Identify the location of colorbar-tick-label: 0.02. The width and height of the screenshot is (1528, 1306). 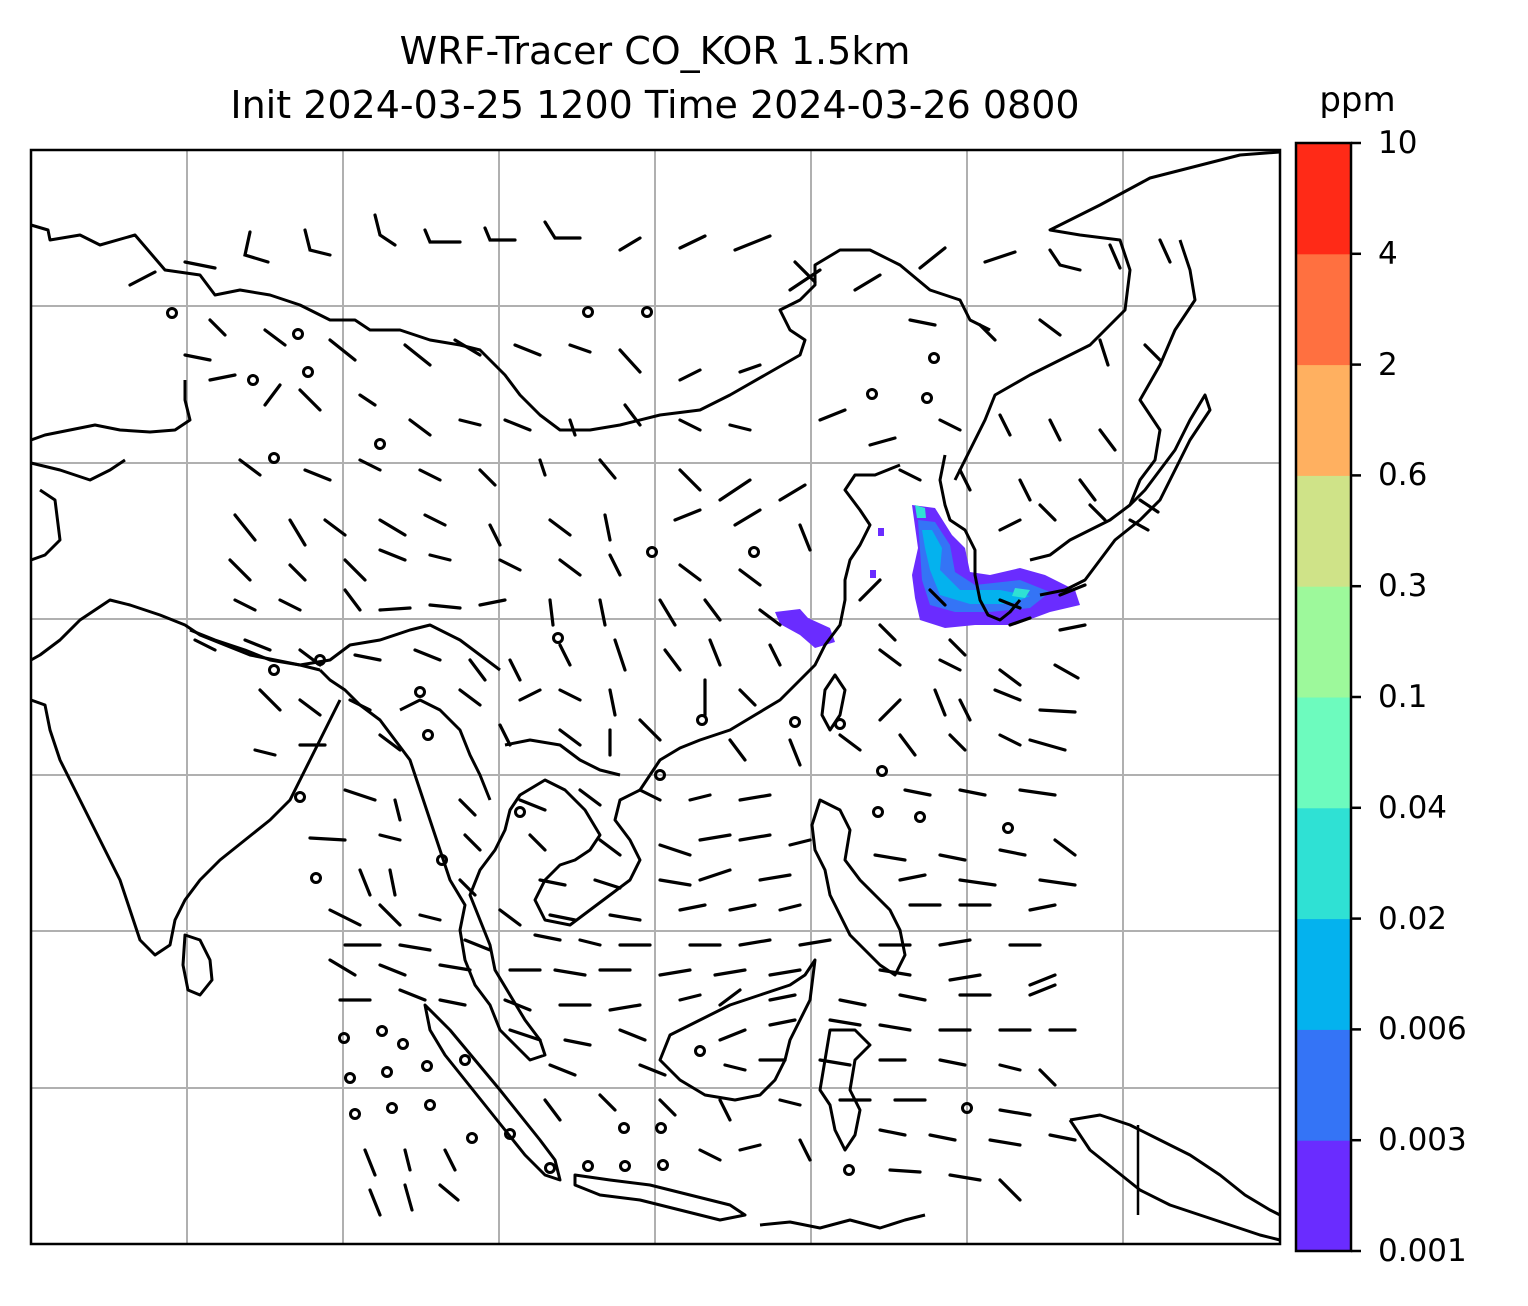
(1413, 918).